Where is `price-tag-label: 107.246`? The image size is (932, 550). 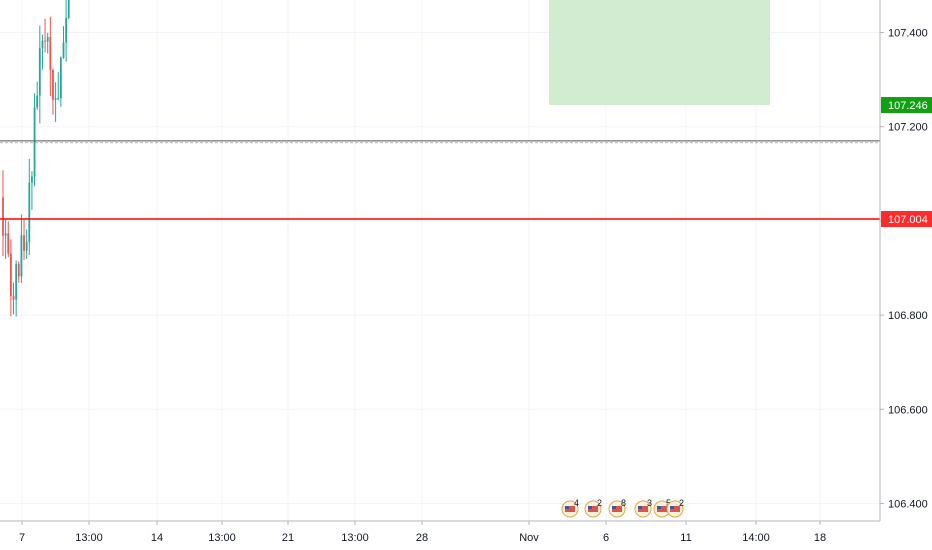 price-tag-label: 107.246 is located at coordinates (908, 106).